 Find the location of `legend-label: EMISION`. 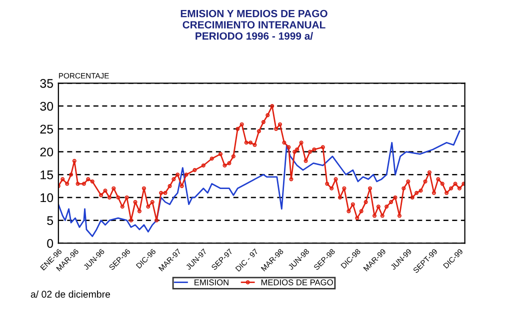

legend-label: EMISION is located at coordinates (211, 282).